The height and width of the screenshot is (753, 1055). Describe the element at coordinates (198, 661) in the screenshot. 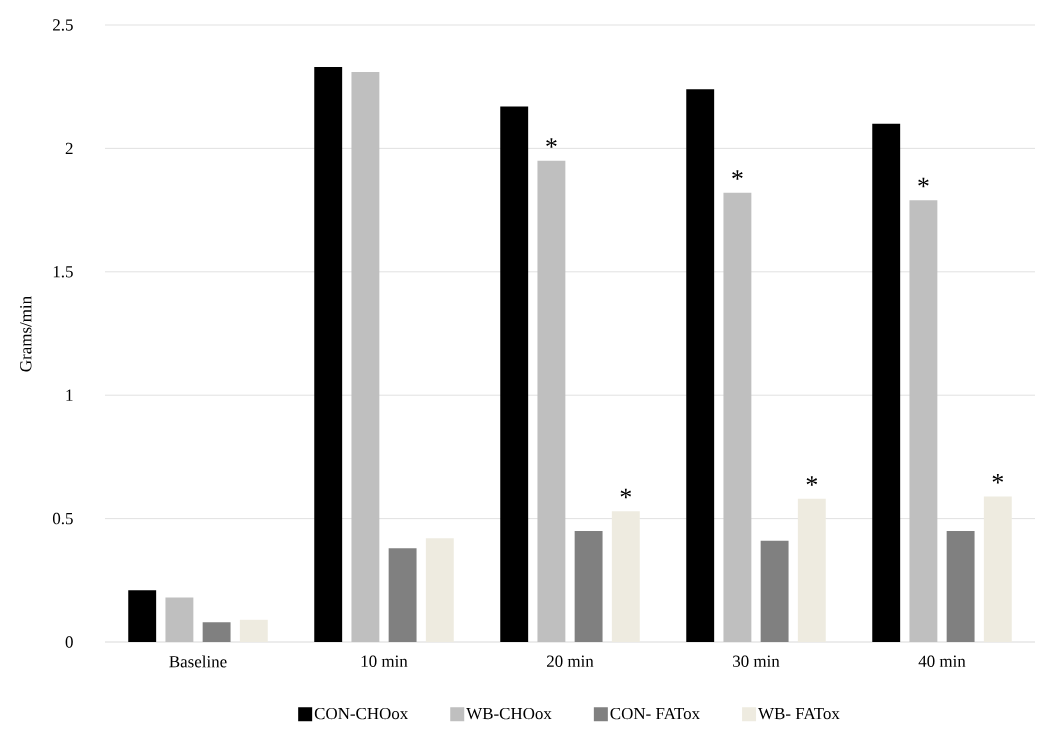

I see `x-tick-label: Baseline` at that location.